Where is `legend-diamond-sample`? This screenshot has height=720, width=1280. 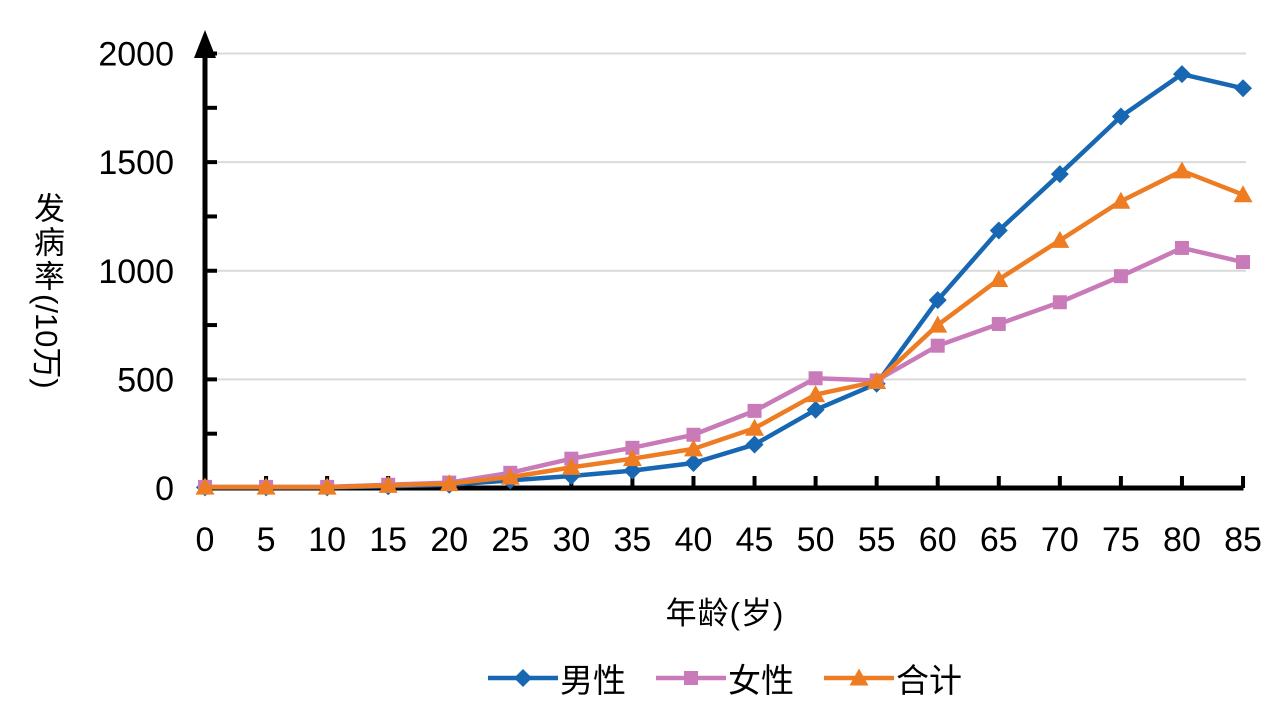 legend-diamond-sample is located at coordinates (523, 678).